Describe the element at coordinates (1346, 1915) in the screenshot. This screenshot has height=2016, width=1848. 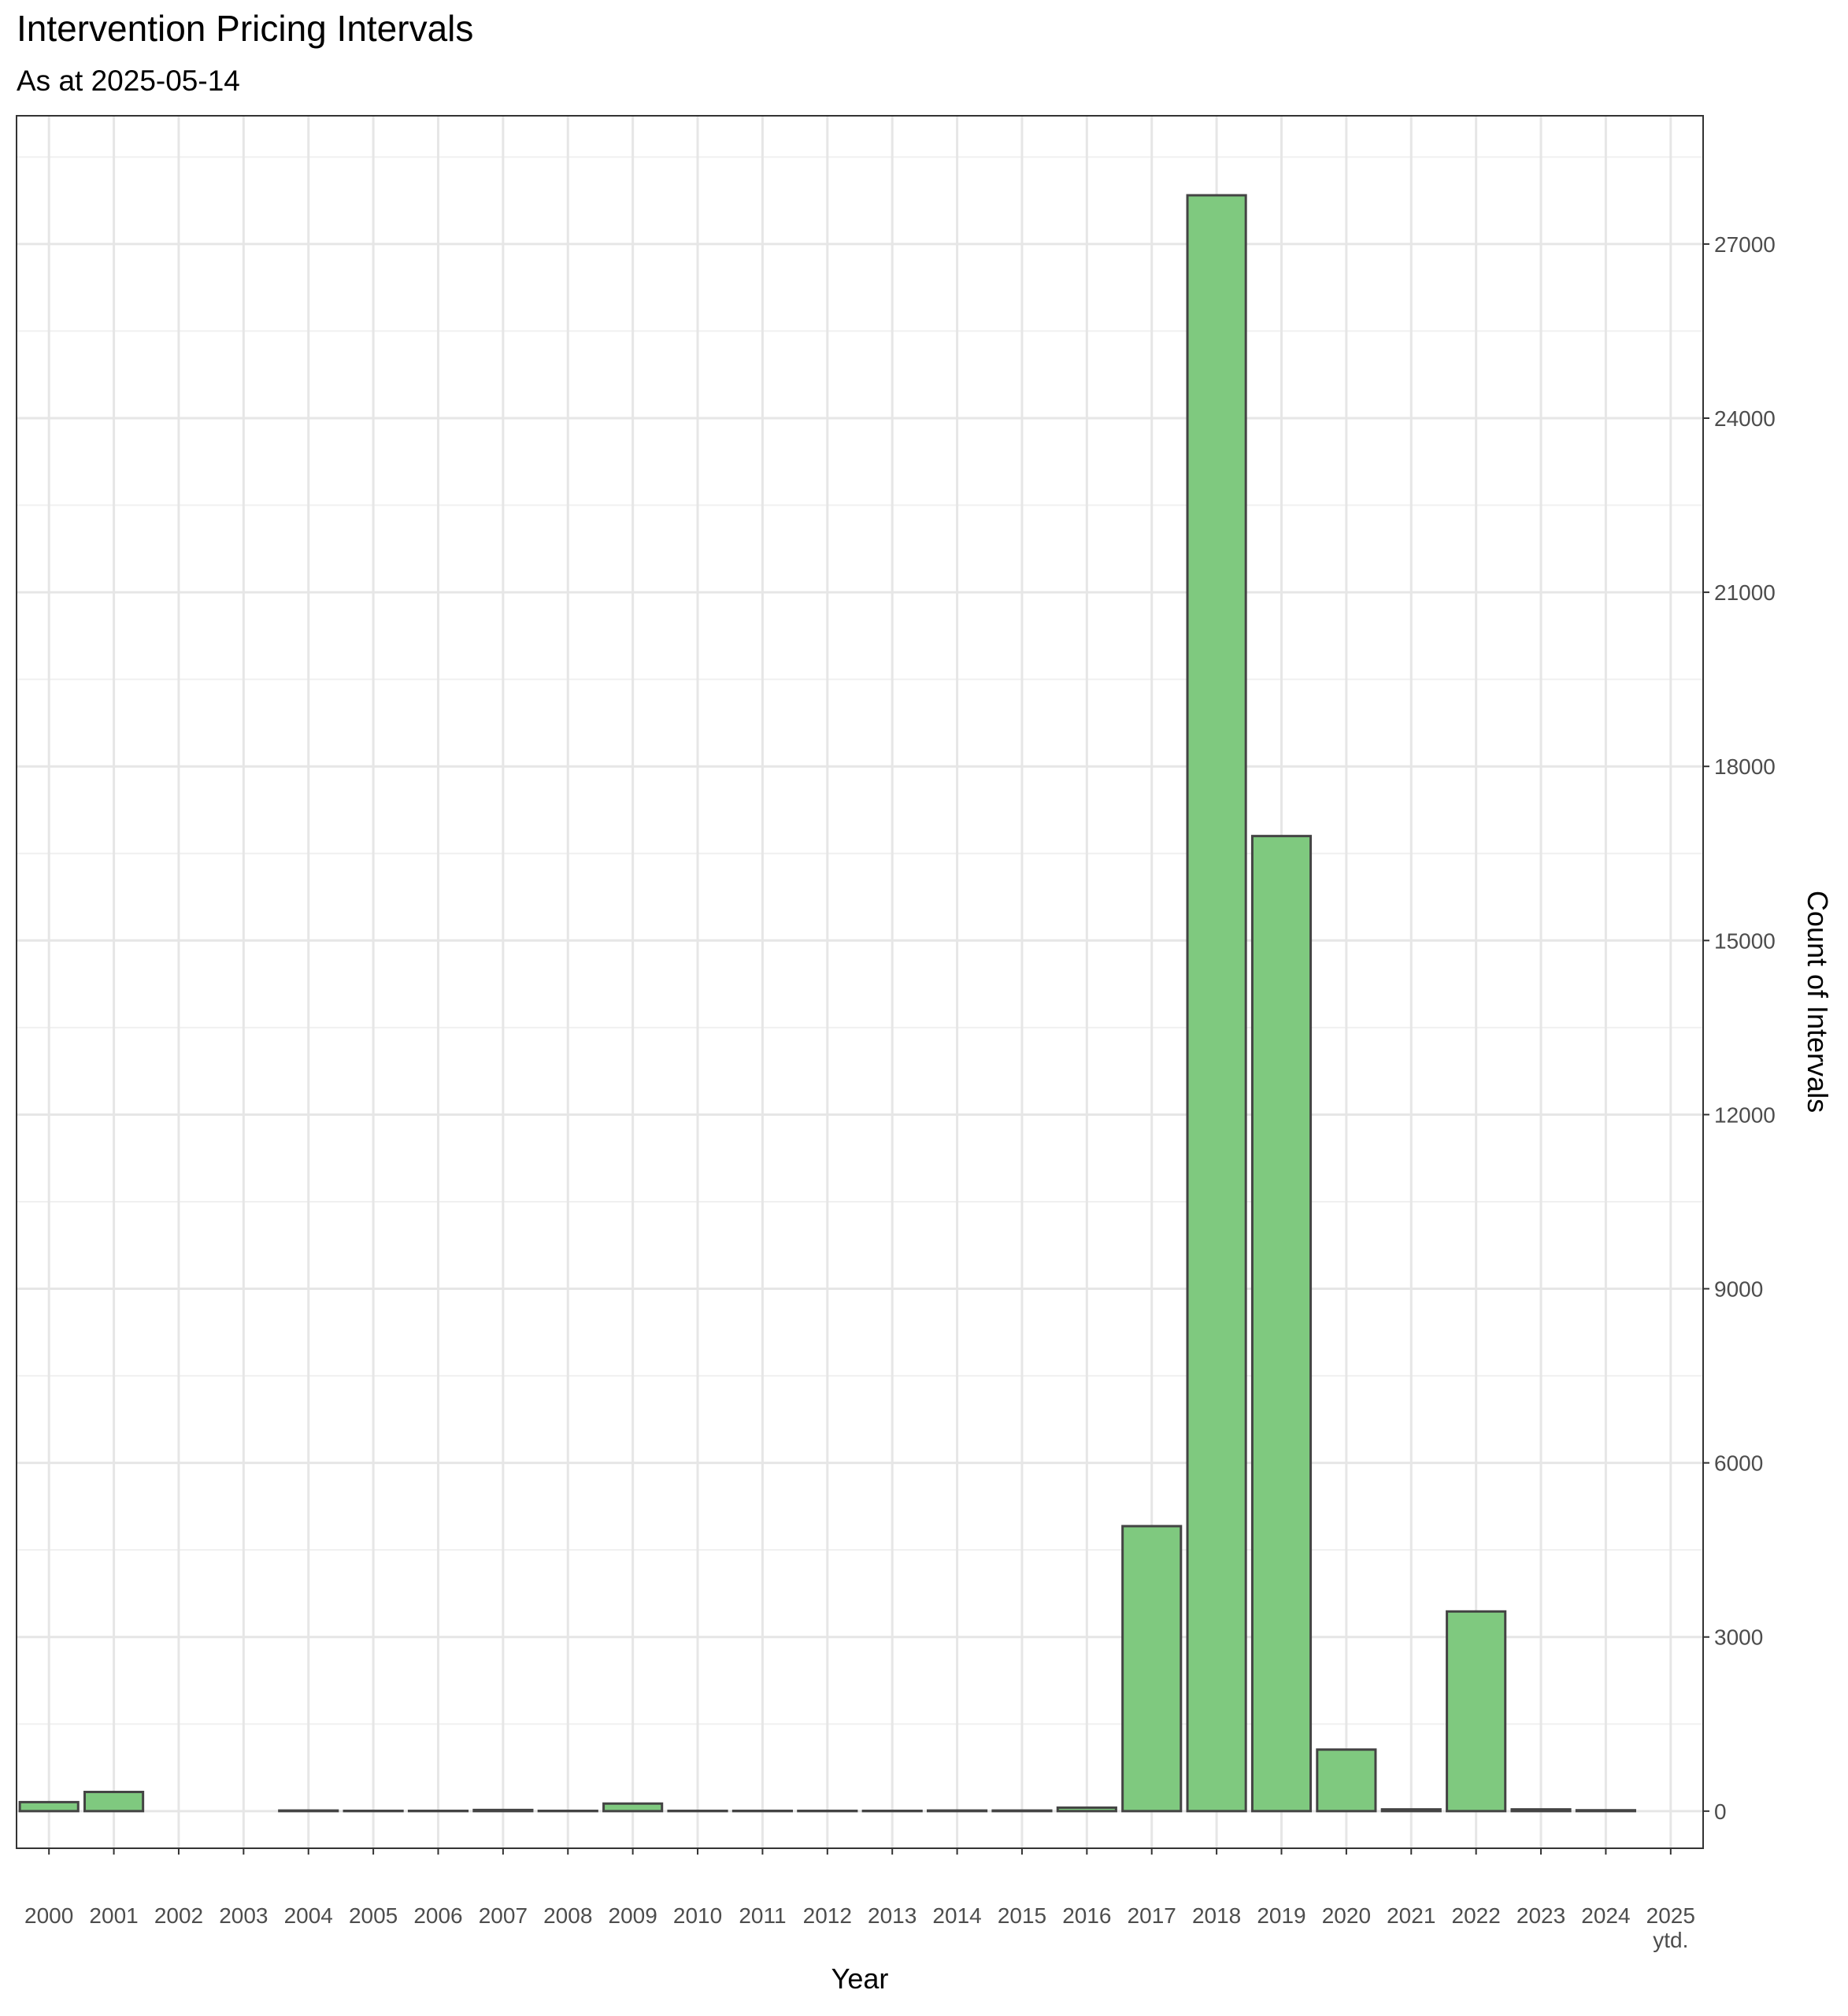
I see `x-tick-label: 2020` at that location.